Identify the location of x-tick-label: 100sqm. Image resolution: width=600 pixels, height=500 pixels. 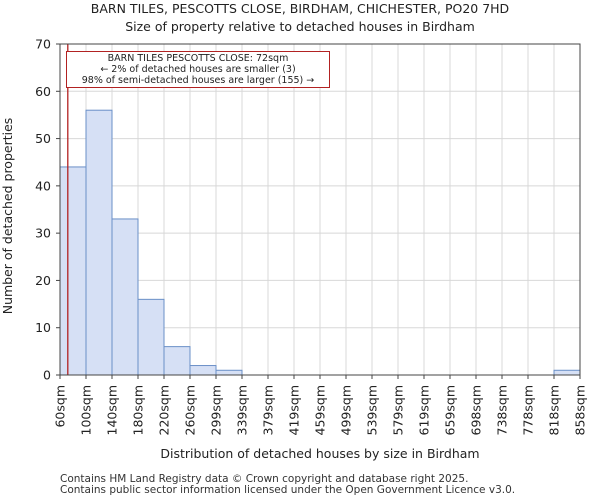
(86, 410).